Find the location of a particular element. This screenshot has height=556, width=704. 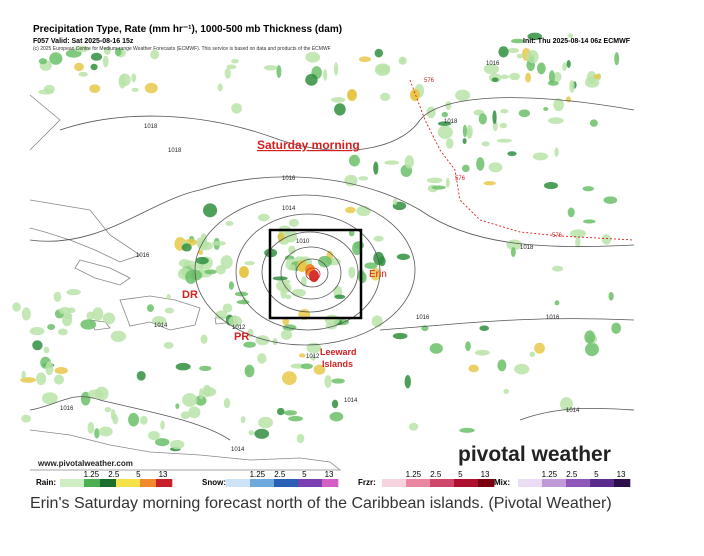

annotation: PR is located at coordinates (241, 337).